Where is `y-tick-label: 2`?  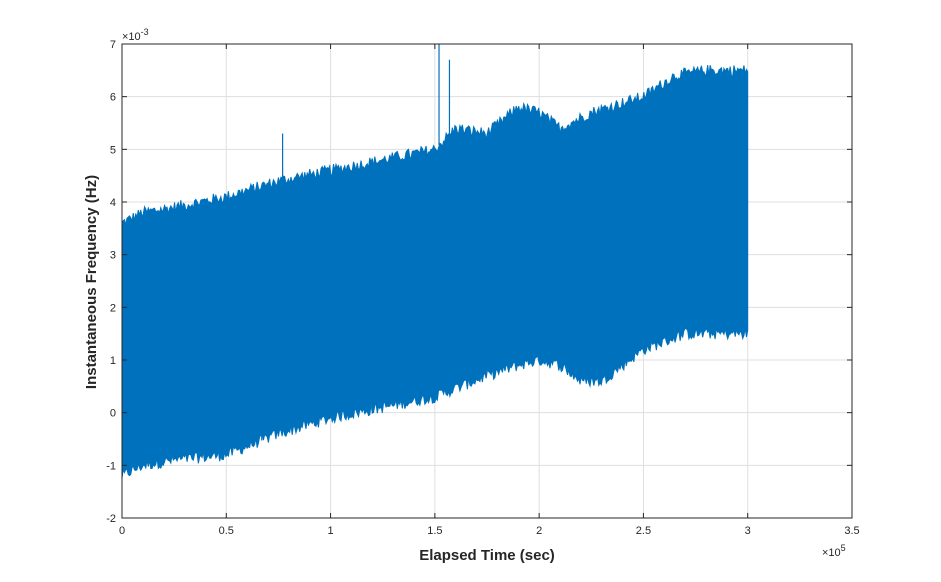 y-tick-label: 2 is located at coordinates (113, 308).